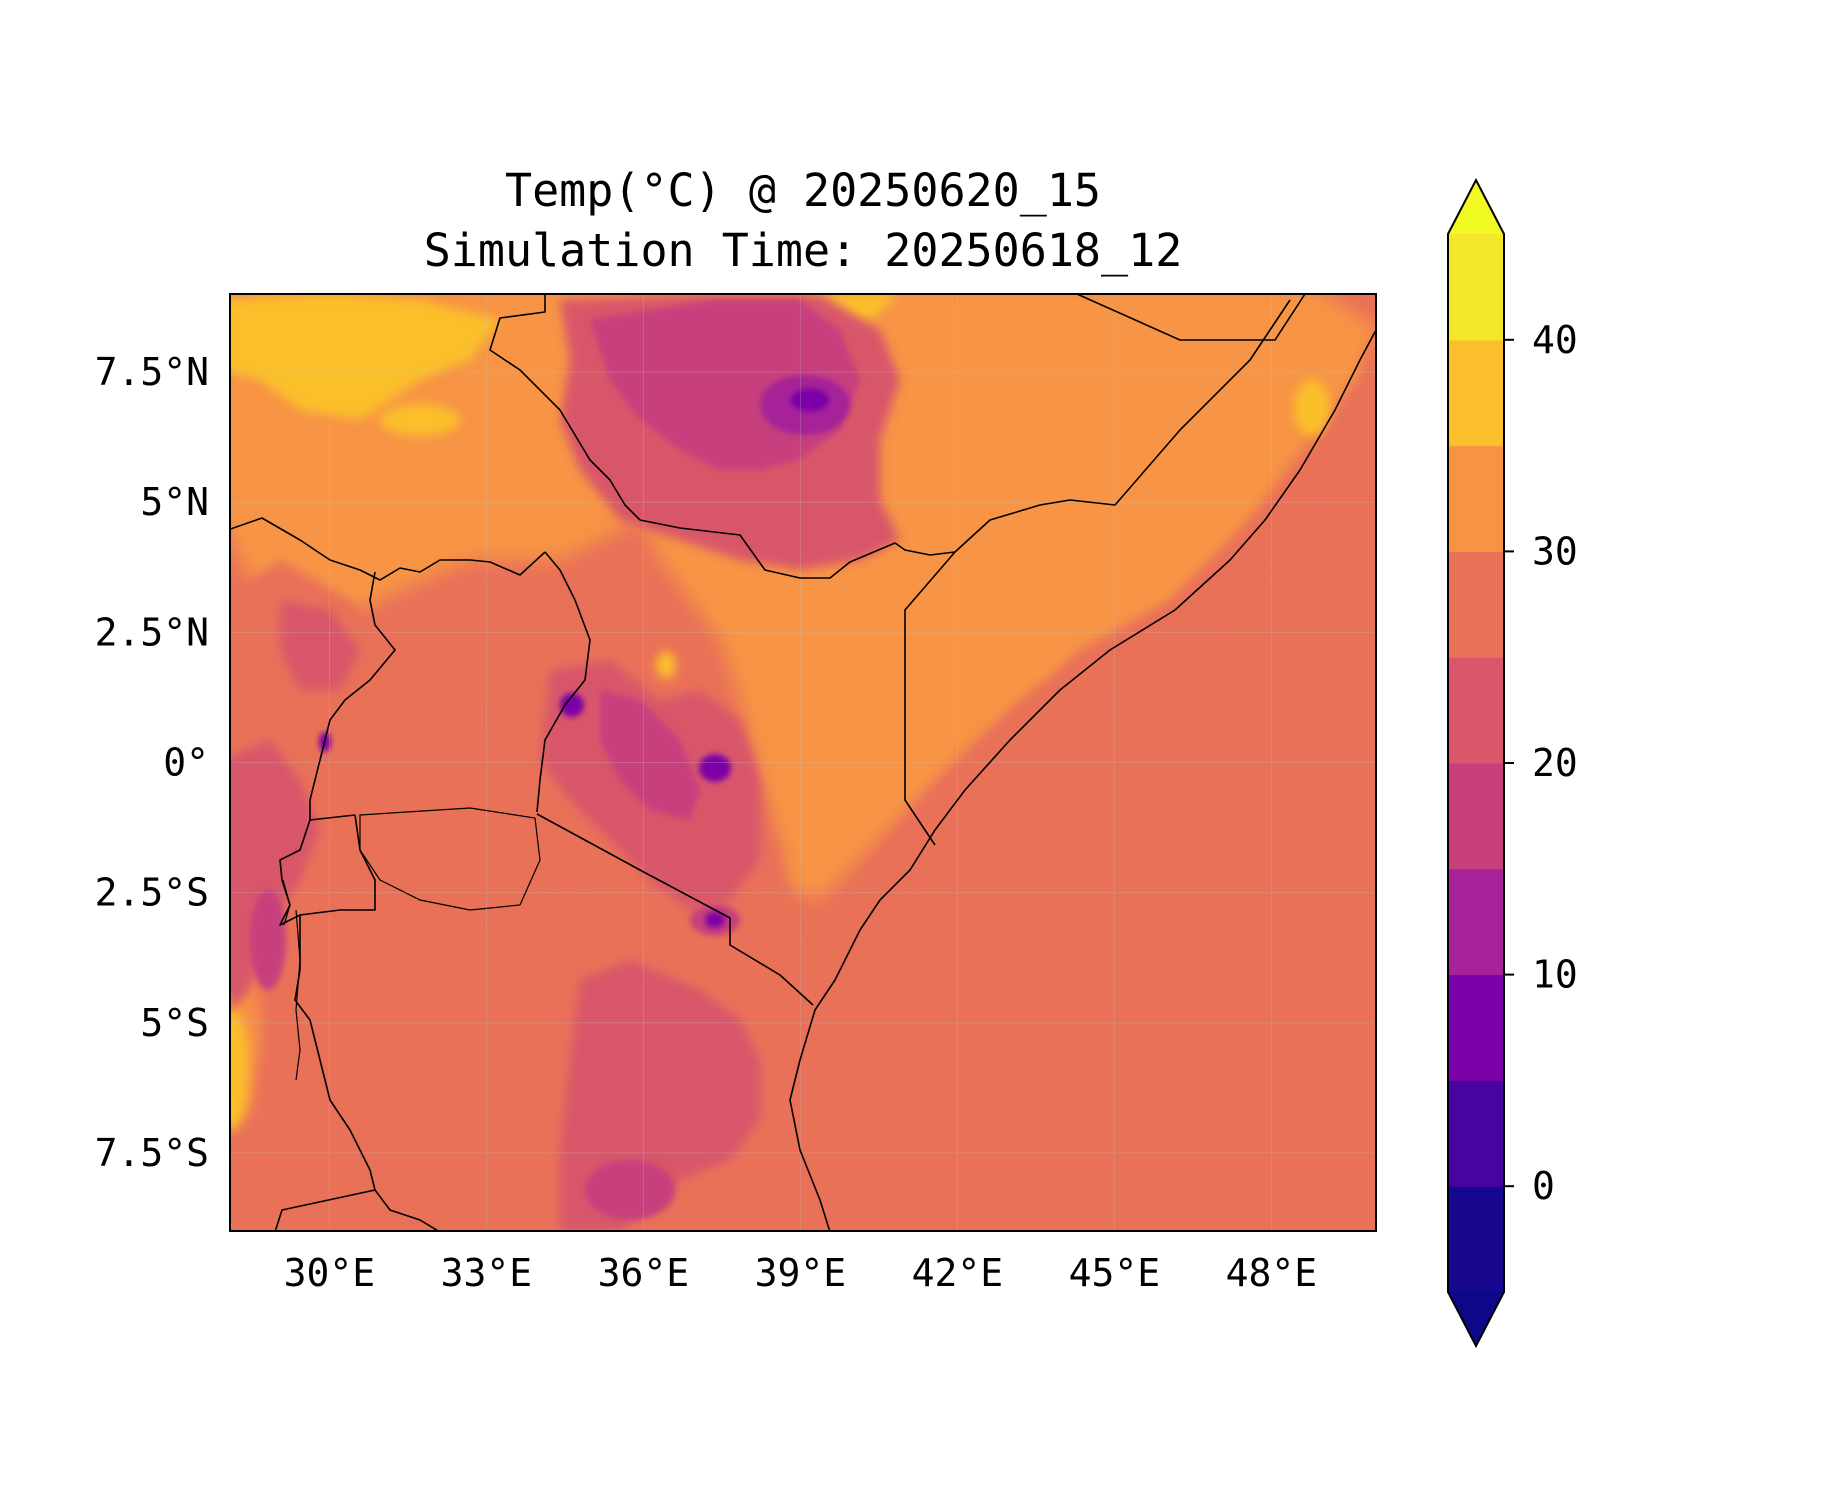  Describe the element at coordinates (1115, 1273) in the screenshot. I see `lon-tick-label: 45°E` at that location.